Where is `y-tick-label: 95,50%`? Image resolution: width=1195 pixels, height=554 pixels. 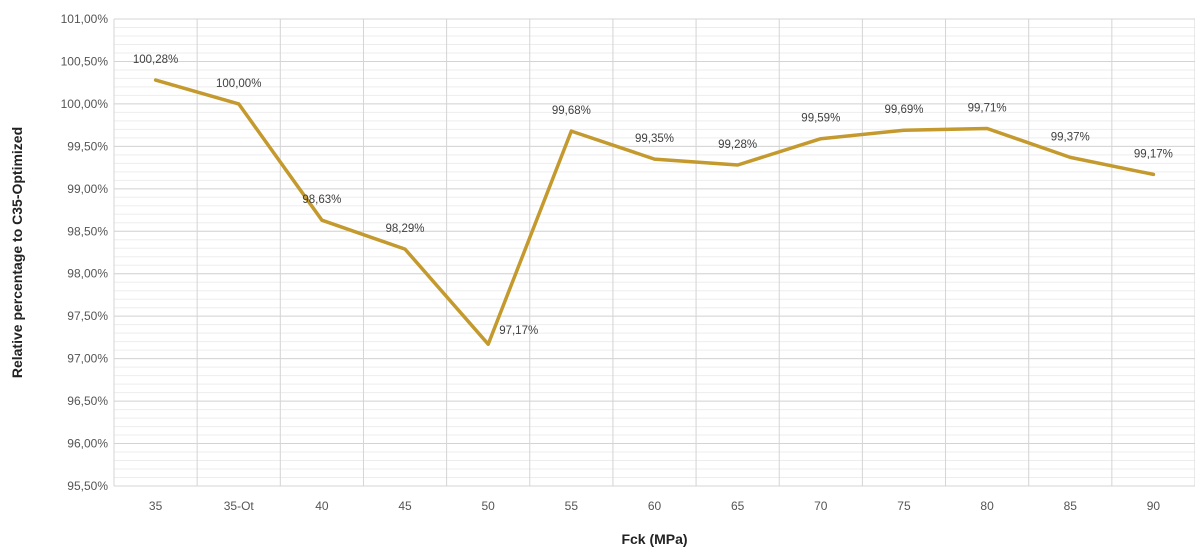 y-tick-label: 95,50% is located at coordinates (87, 486).